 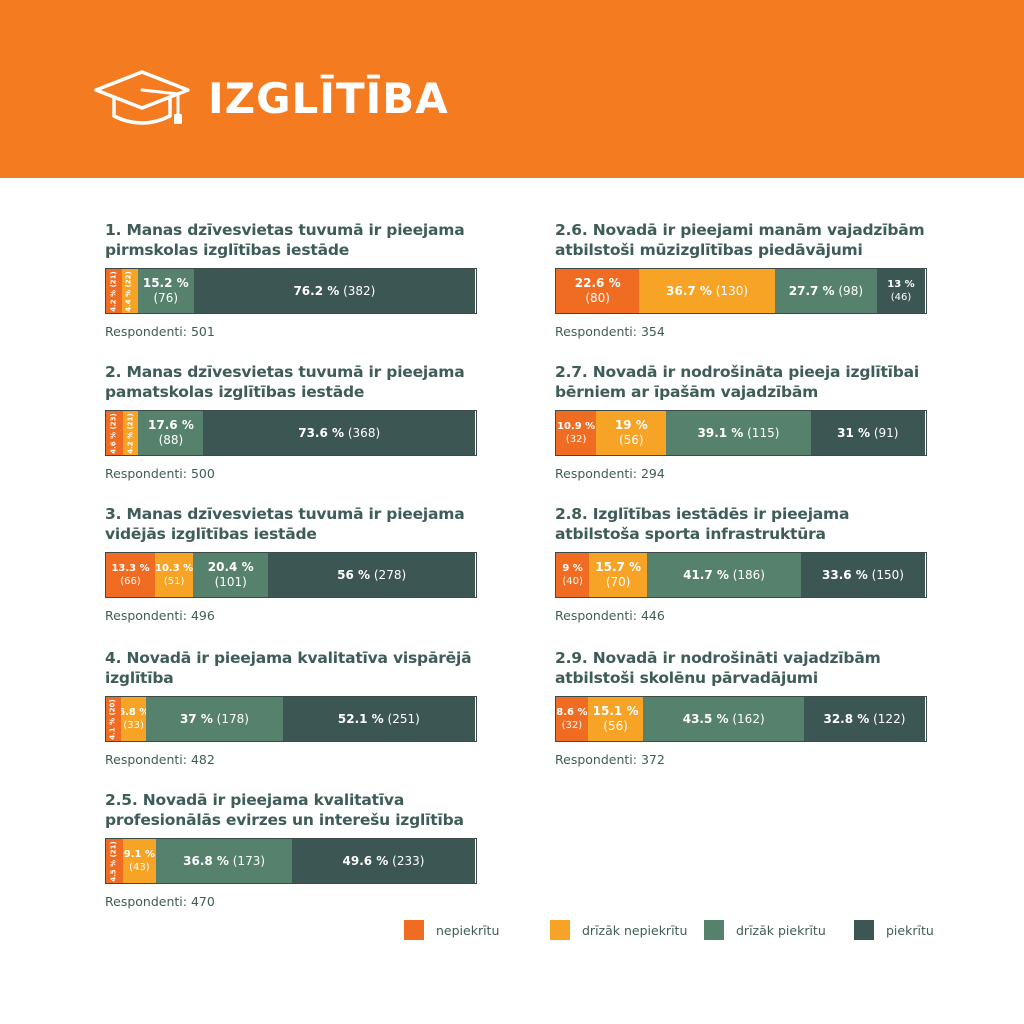 I want to click on data-label: 27.7 % (98), so click(x=826, y=290).